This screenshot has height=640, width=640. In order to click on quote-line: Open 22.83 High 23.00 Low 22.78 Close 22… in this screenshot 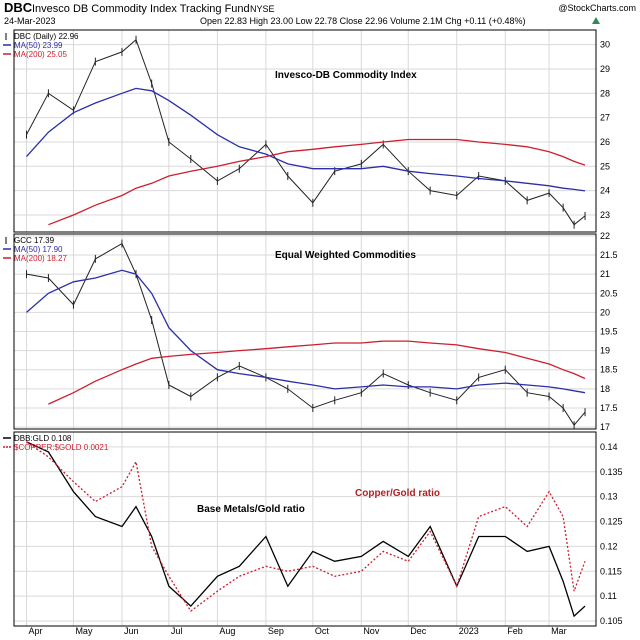, I will do `click(363, 21)`.